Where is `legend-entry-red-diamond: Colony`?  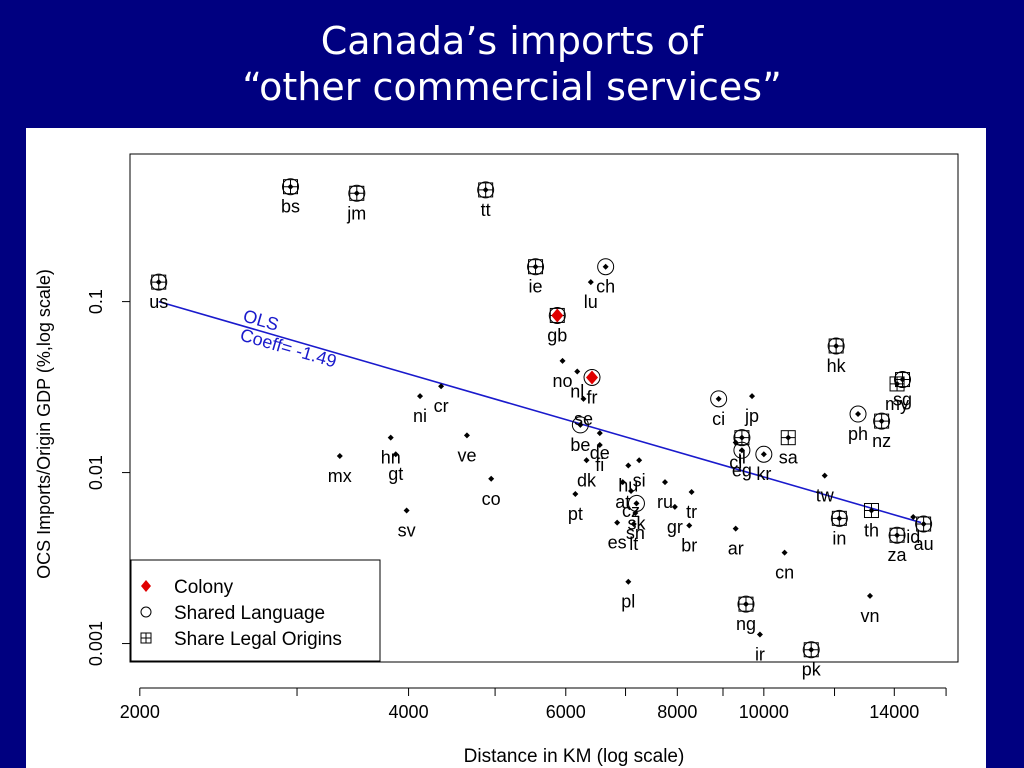
legend-entry-red-diamond: Colony is located at coordinates (187, 587).